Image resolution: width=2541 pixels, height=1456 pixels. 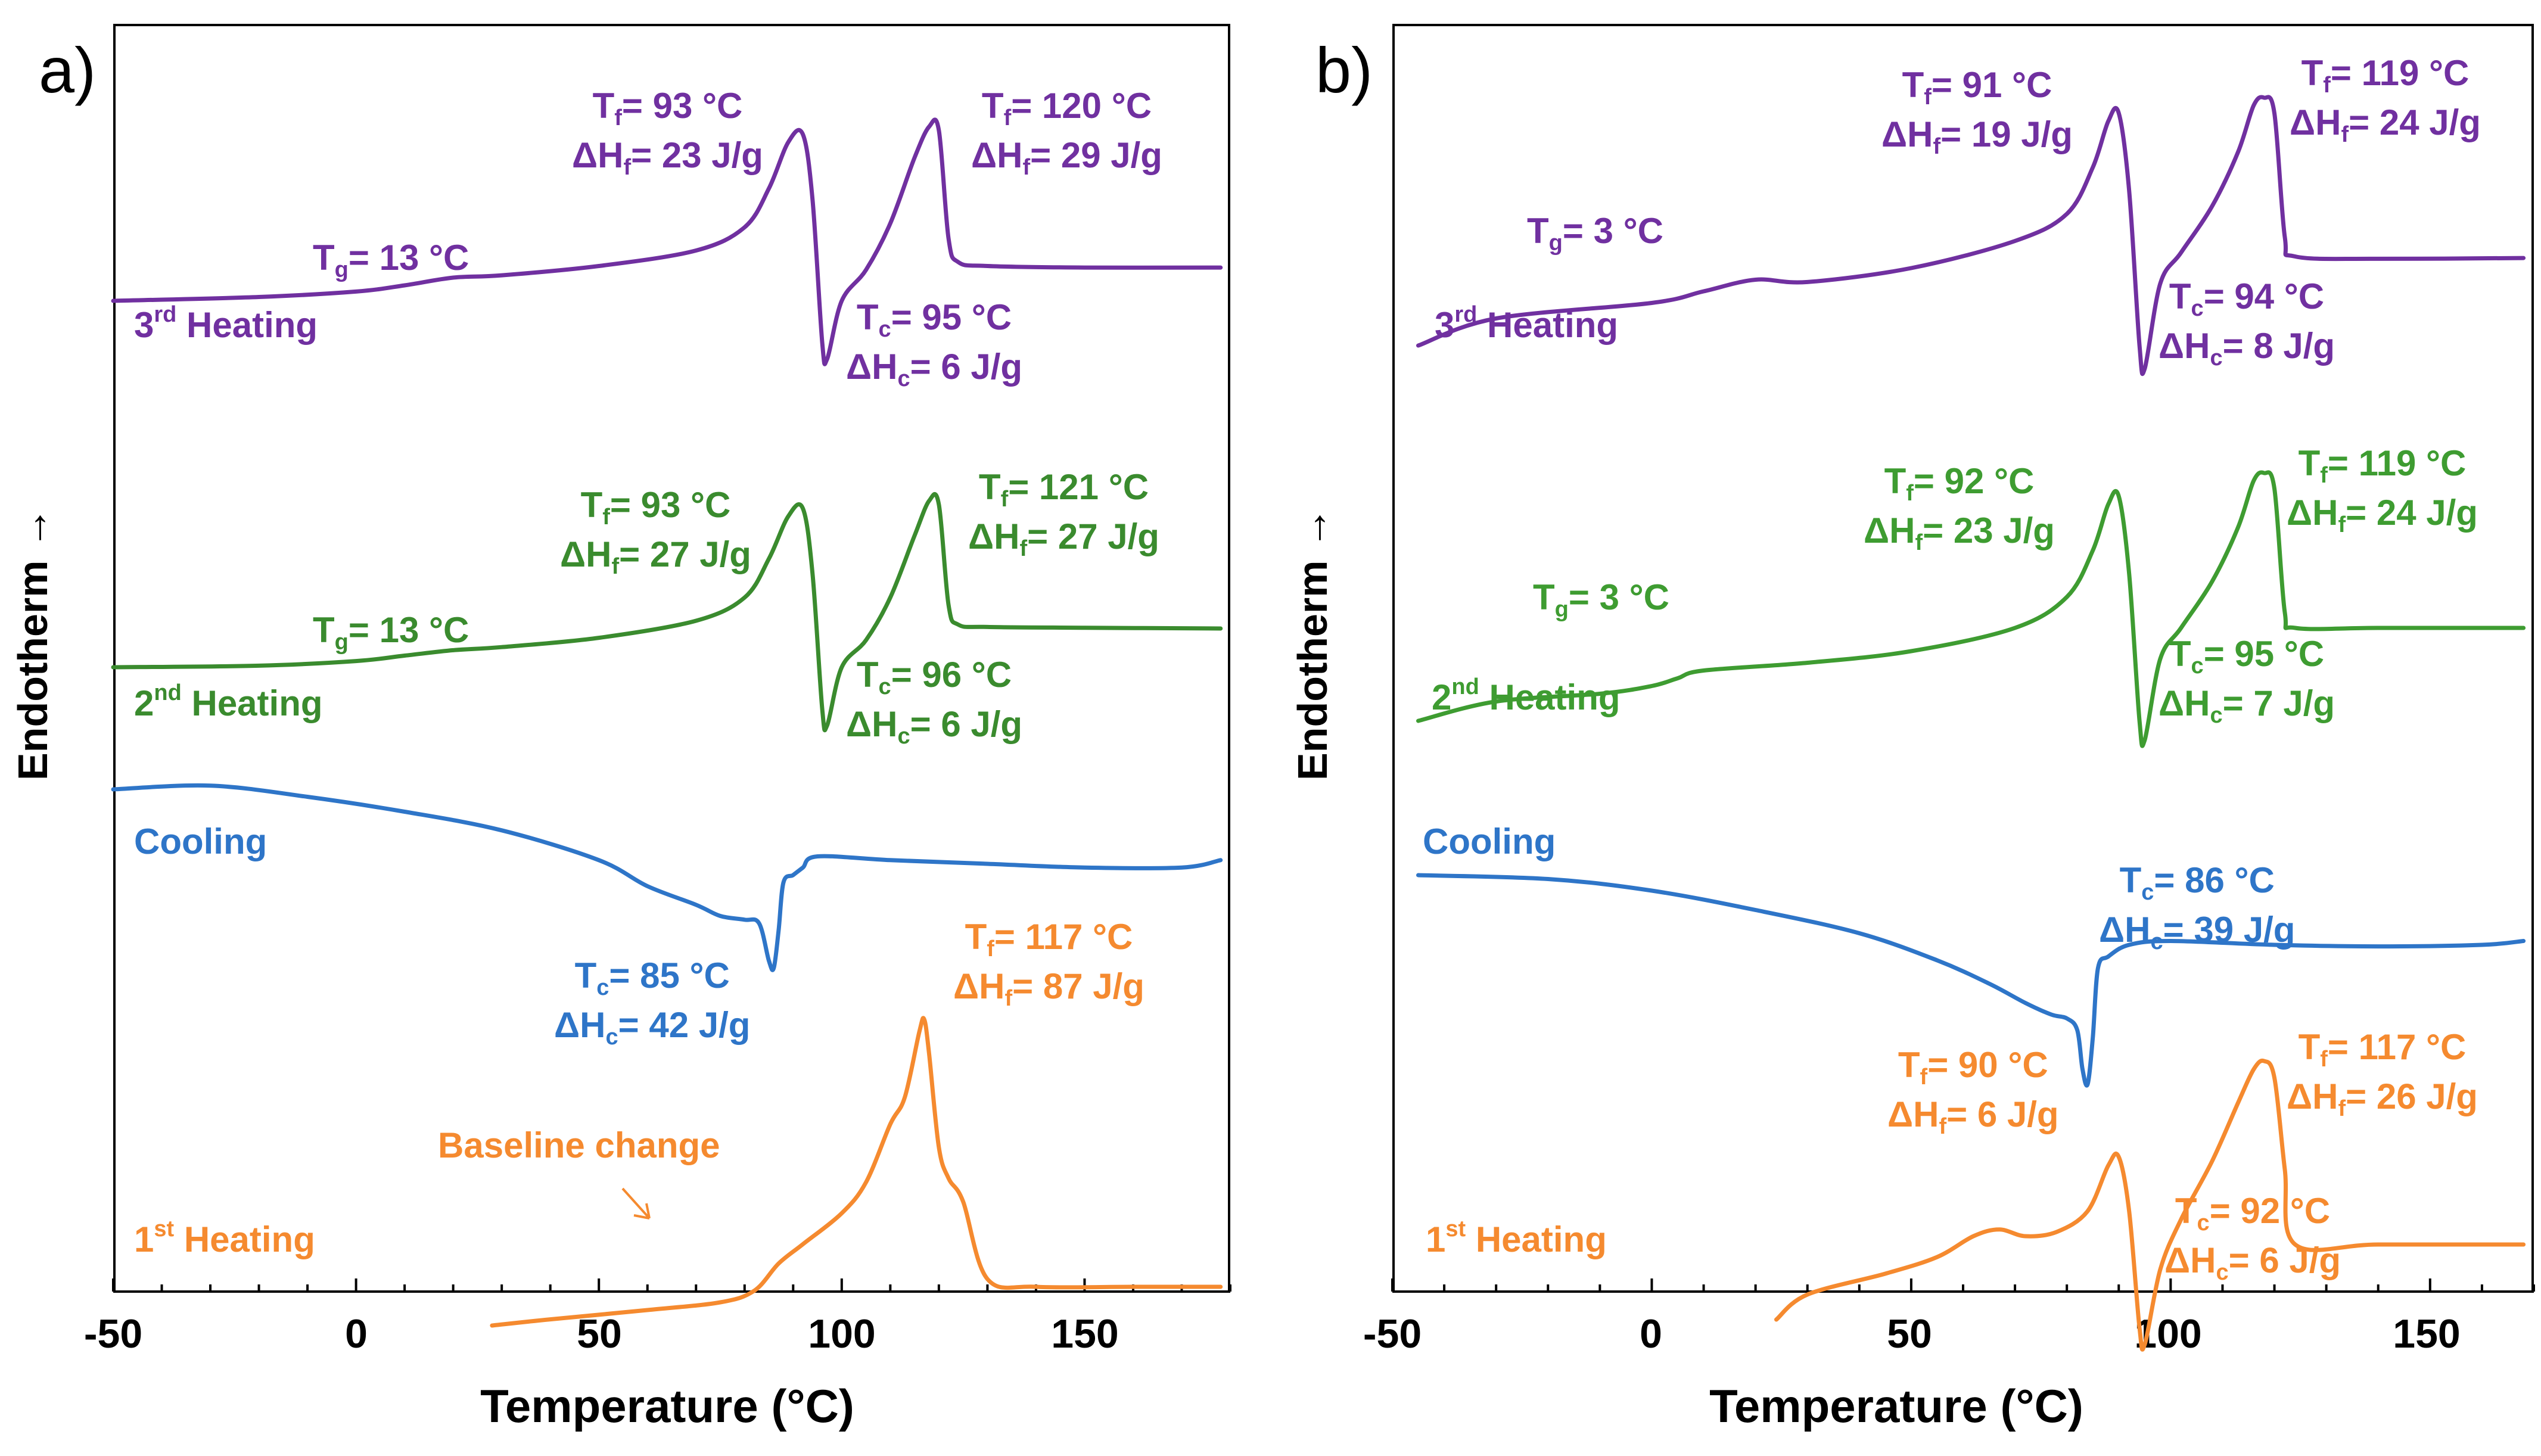 What do you see at coordinates (935, 344) in the screenshot?
I see `cold-crystallization-annotation: Tc= 95 °C ΔHc= 6 J/g` at bounding box center [935, 344].